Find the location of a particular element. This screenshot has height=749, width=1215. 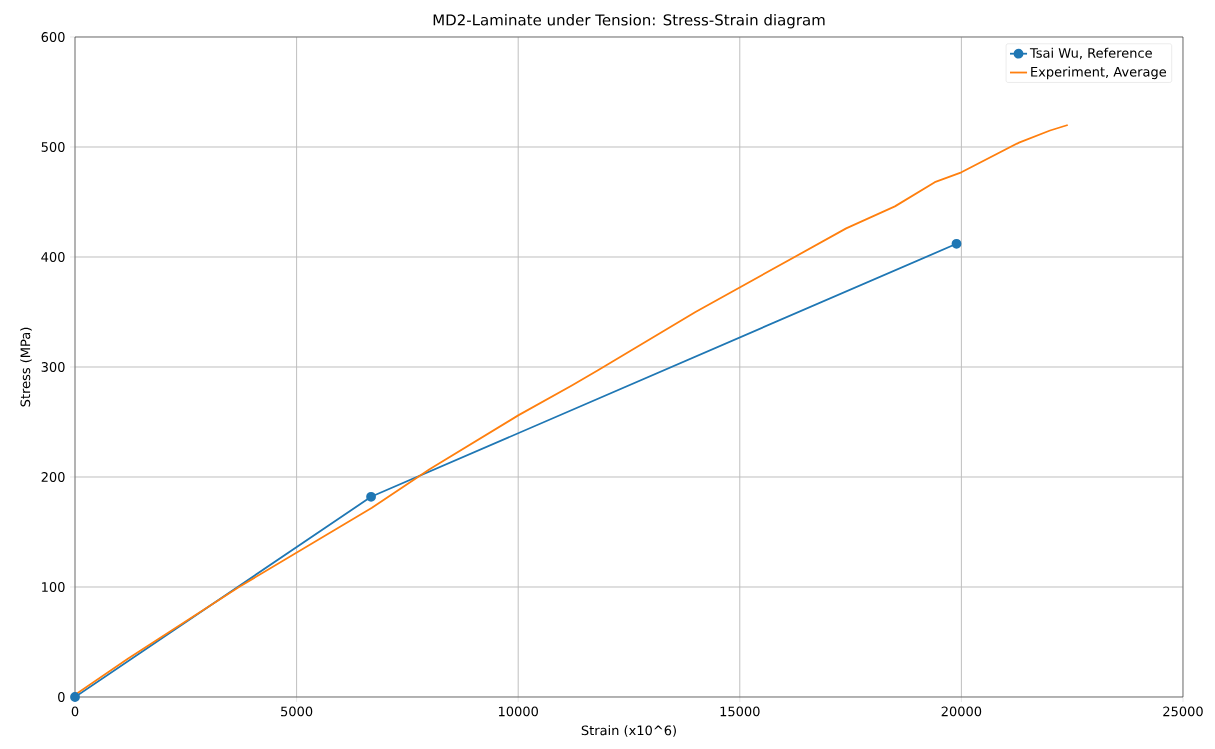

x-tick-label: 10000 is located at coordinates (518, 711).